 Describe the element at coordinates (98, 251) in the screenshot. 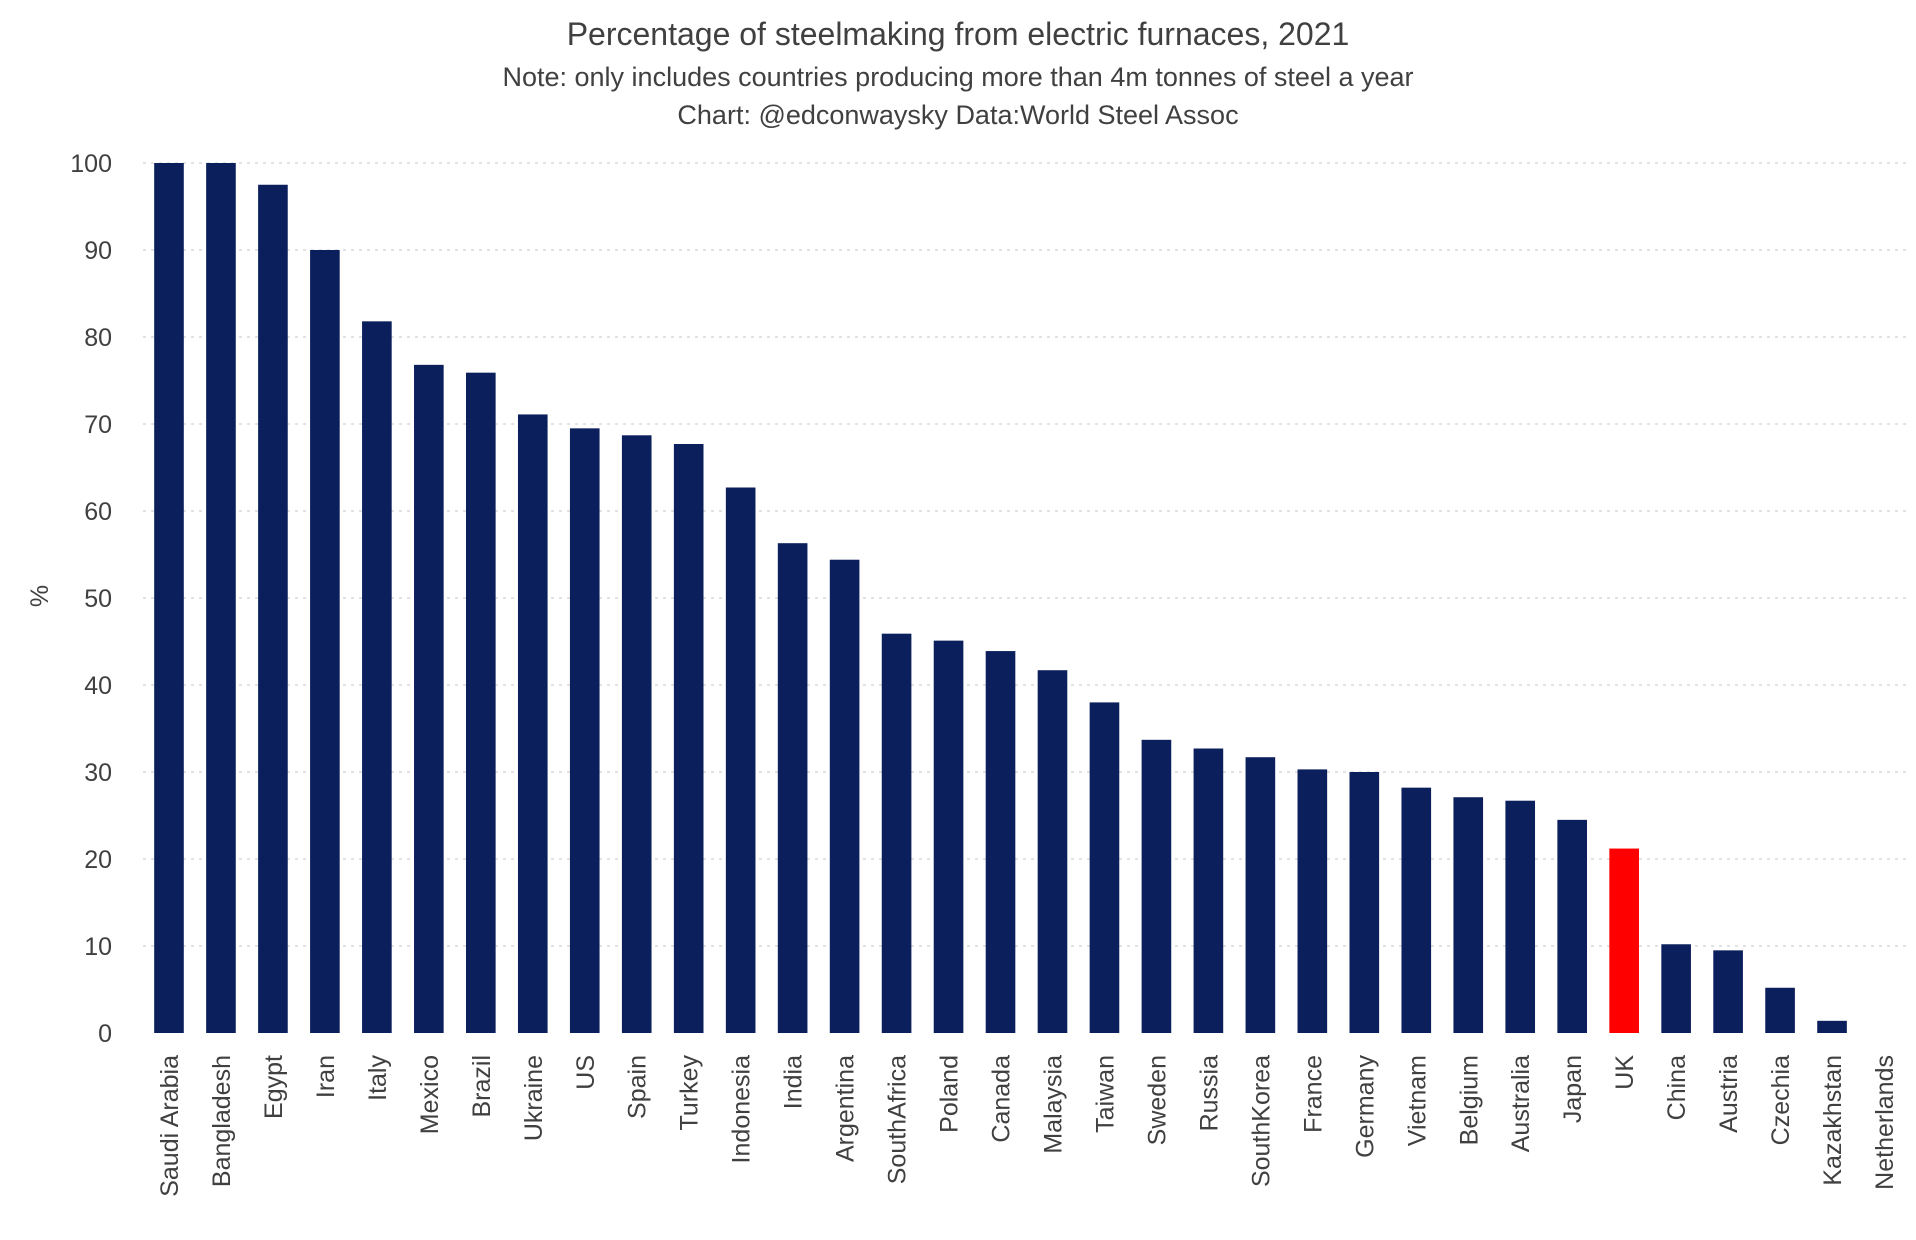

I see `y-tick-label: 90` at that location.